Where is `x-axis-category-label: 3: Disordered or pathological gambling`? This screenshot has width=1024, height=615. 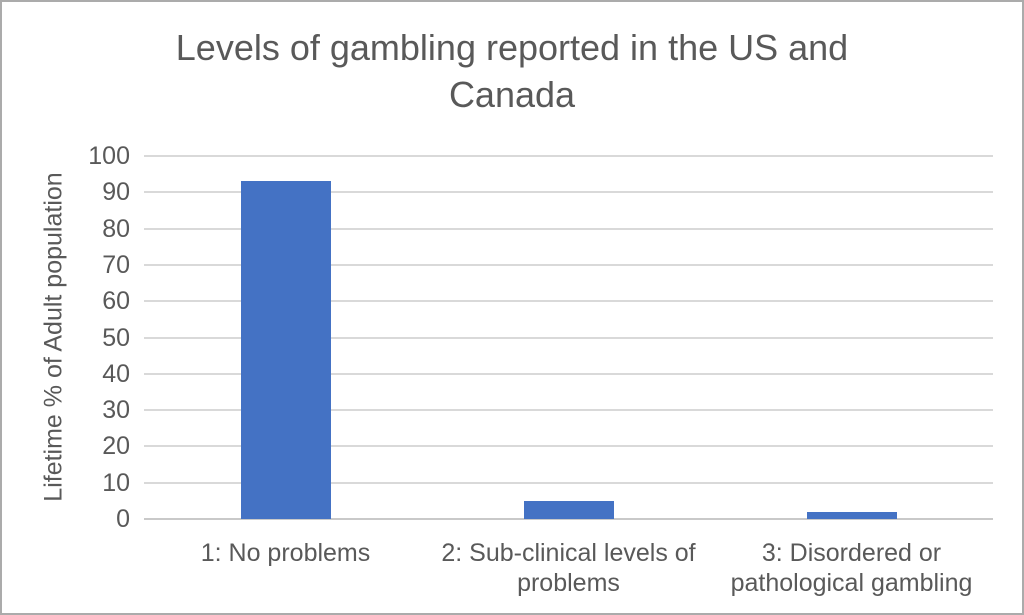
x-axis-category-label: 3: Disordered or pathological gambling is located at coordinates (851, 568).